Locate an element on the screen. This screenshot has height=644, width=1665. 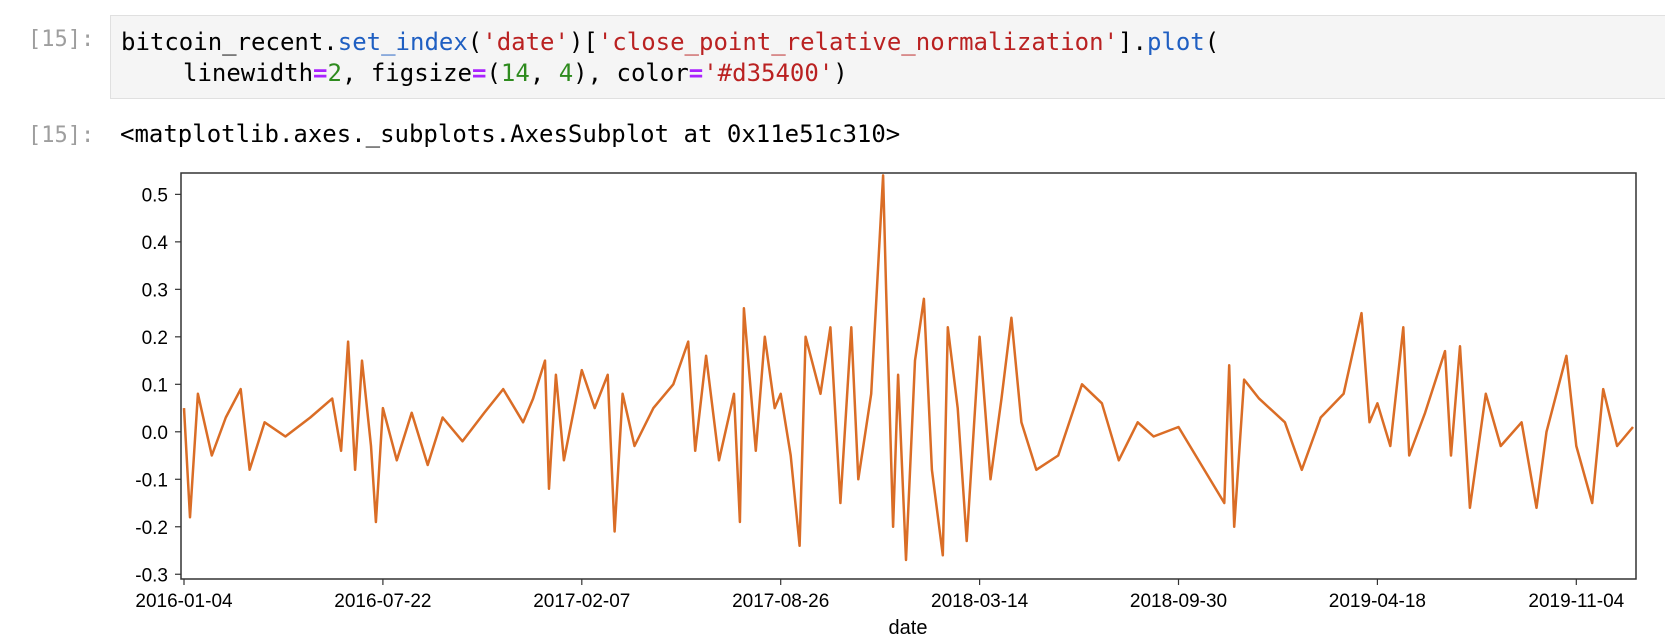
x-tick-label: 2016-07-22 is located at coordinates (382, 601).